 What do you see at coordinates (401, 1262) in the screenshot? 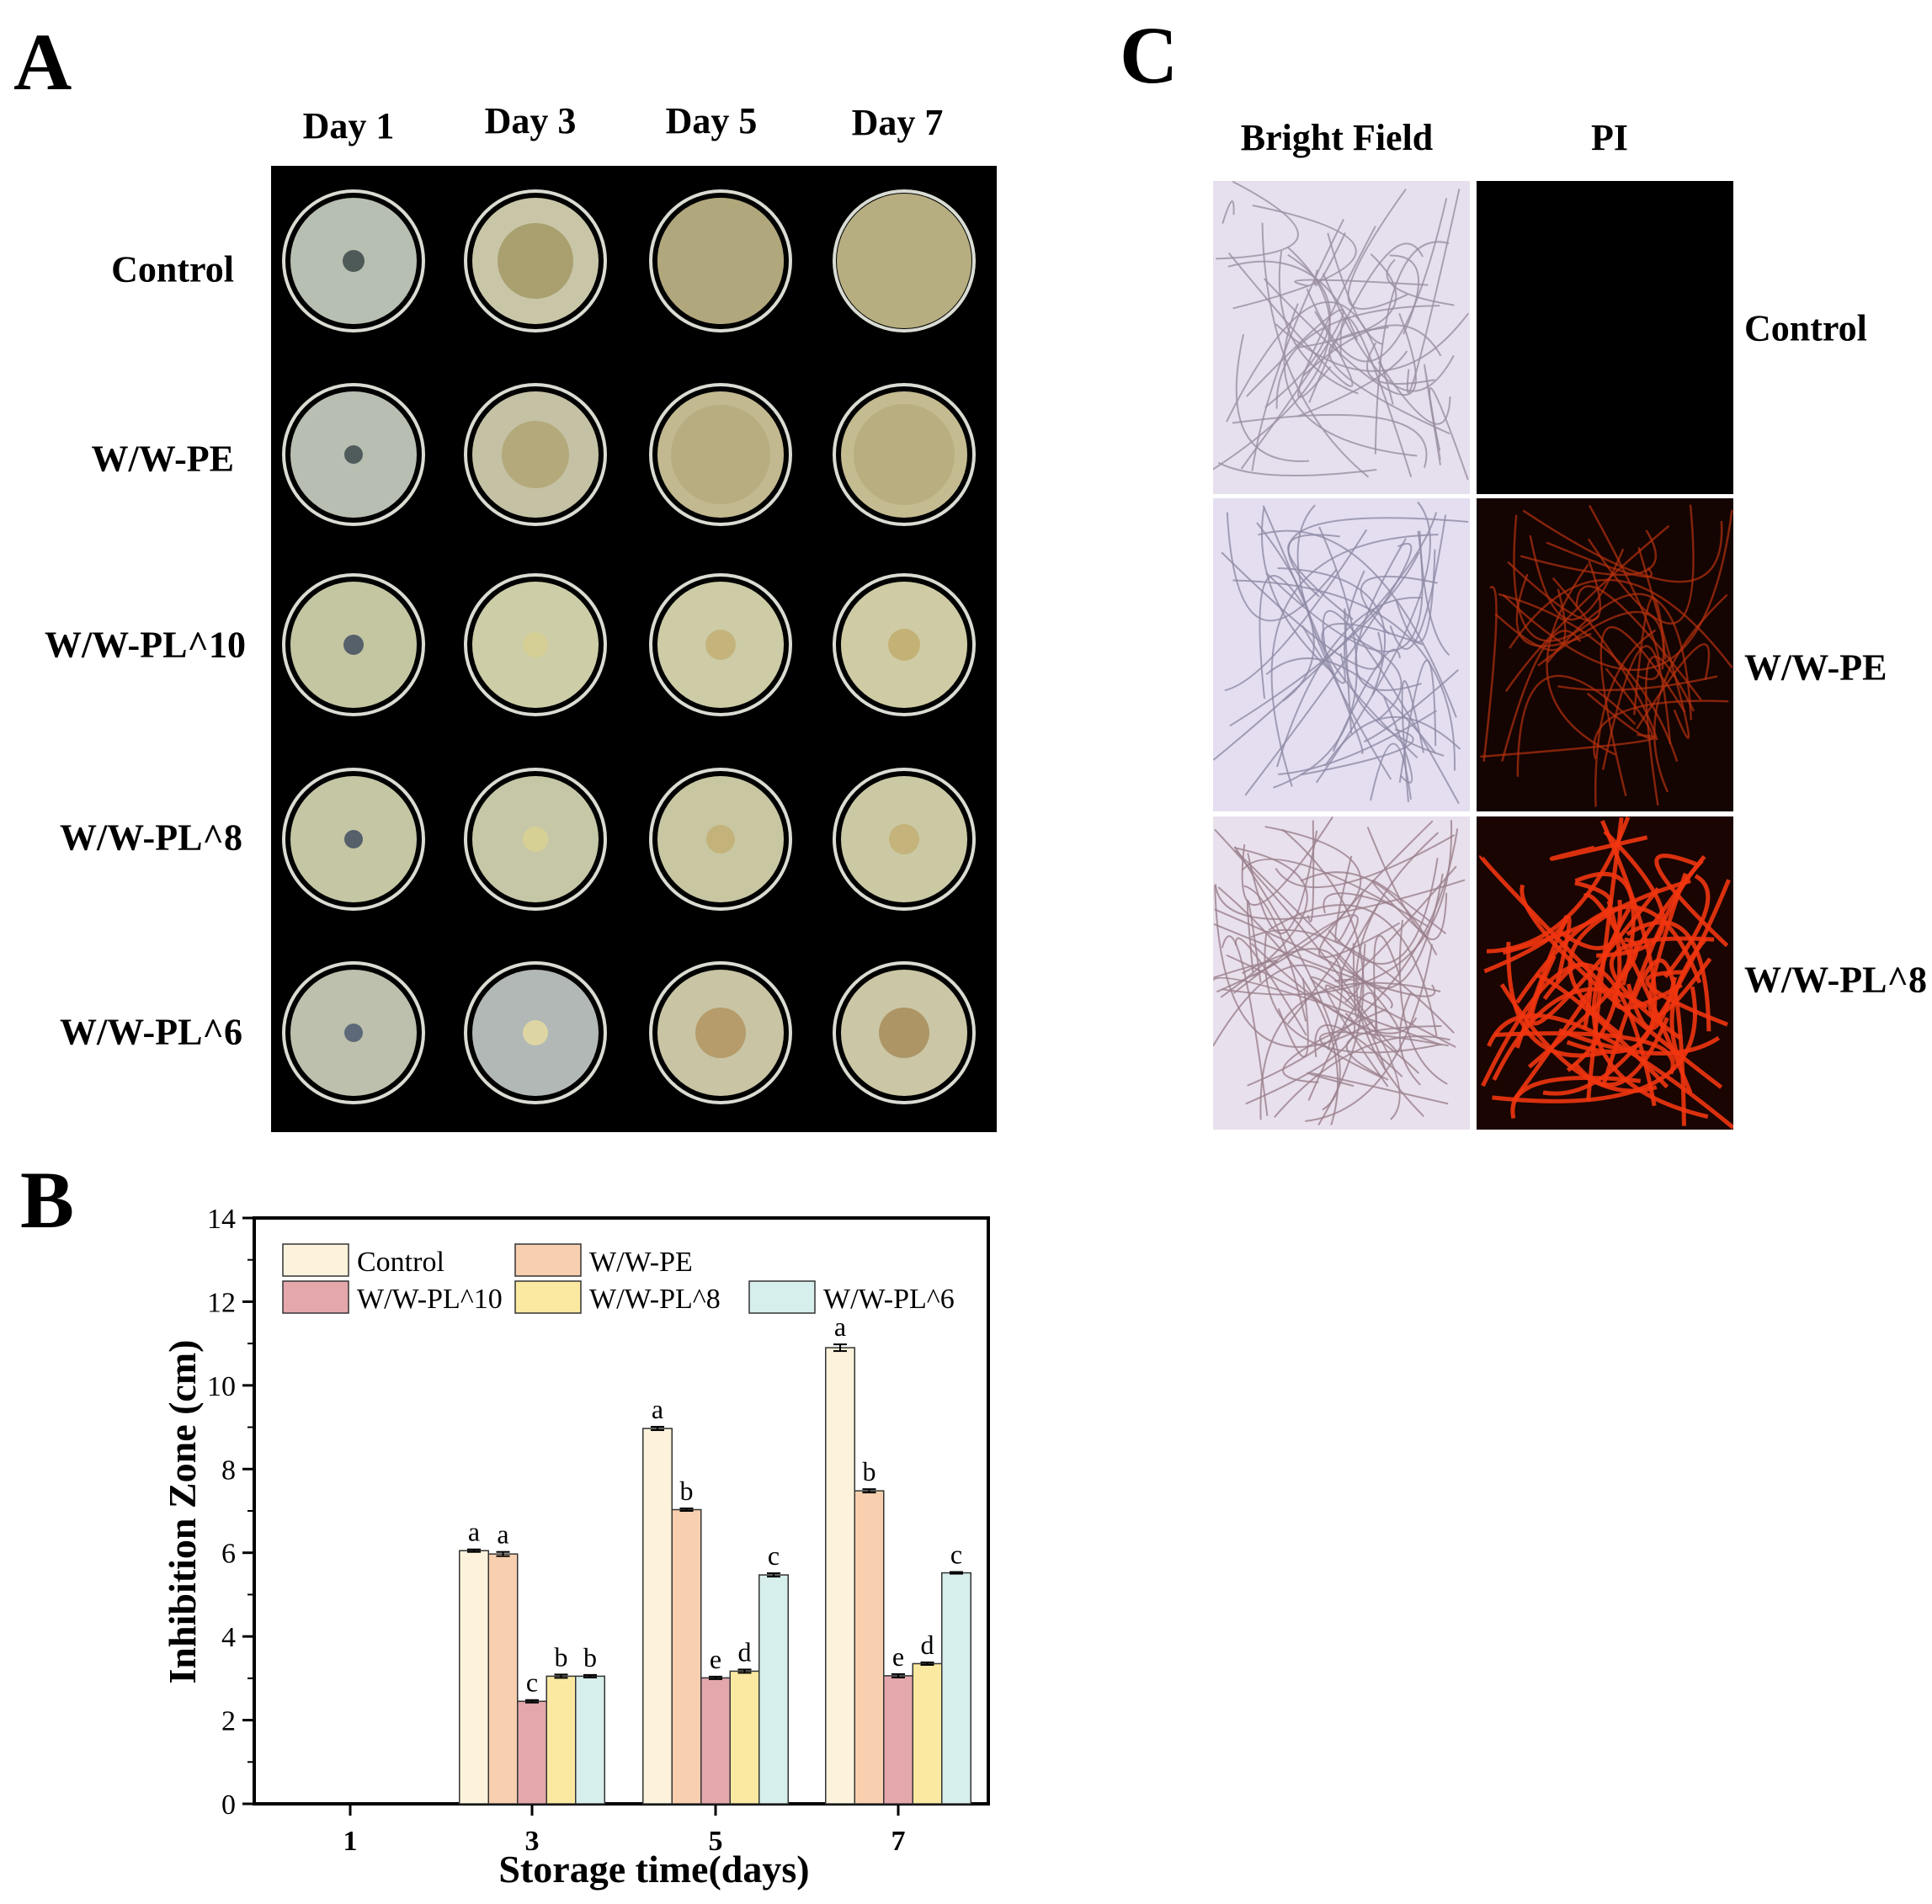
I see `legend-label: Control` at bounding box center [401, 1262].